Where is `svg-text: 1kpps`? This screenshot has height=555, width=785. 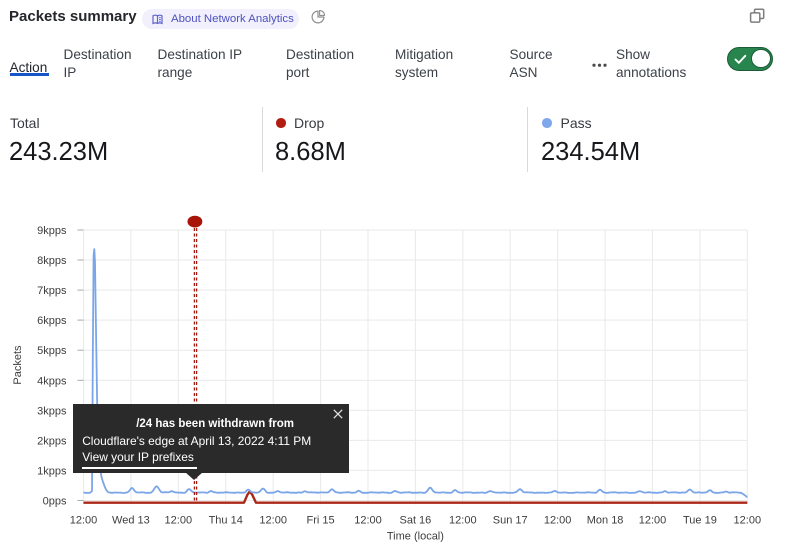 svg-text: 1kpps is located at coordinates (52, 471).